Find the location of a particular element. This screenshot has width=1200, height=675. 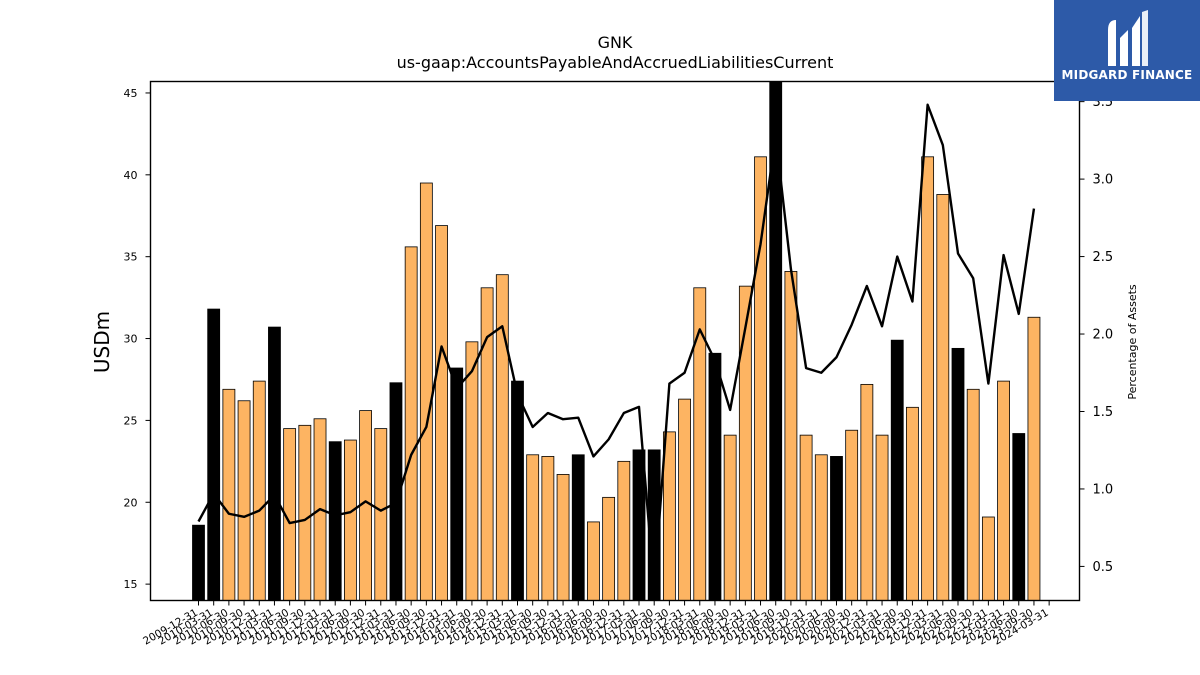

y-left-tick-label: 45 is located at coordinates (131, 93).